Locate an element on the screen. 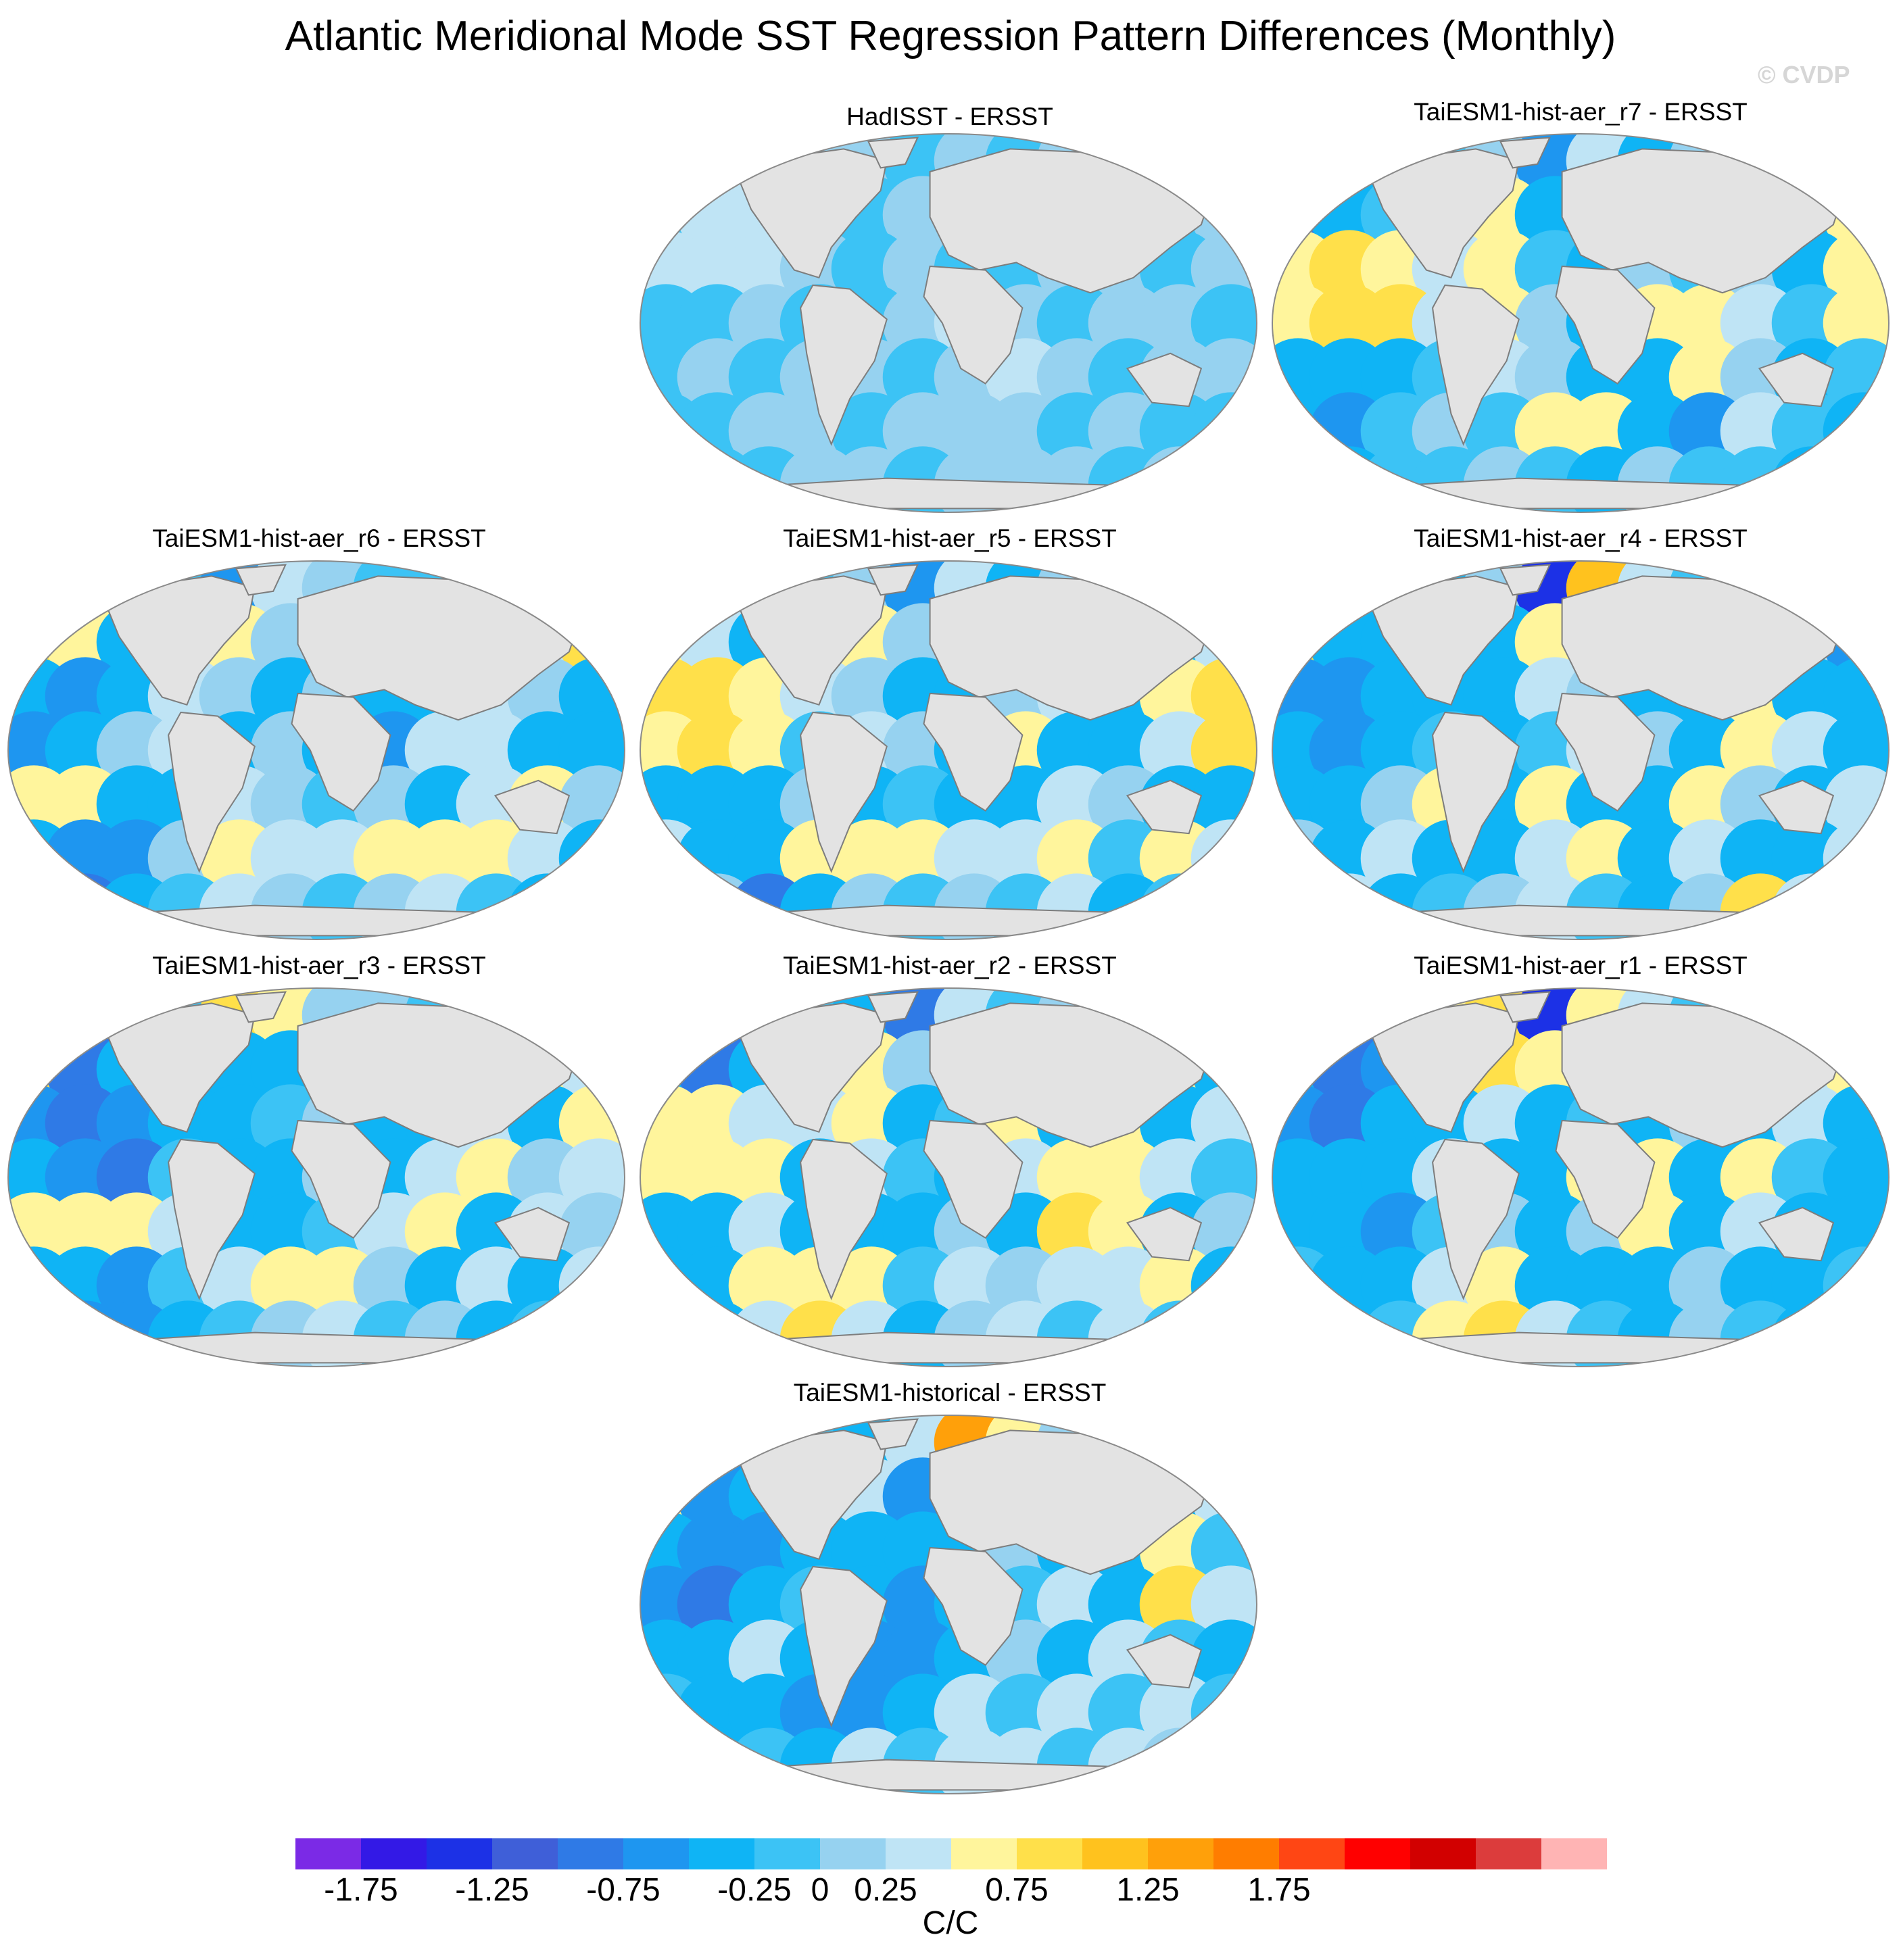 This screenshot has width=1901, height=1960. panel-title-historical: TaiESM1-historical - ERSST is located at coordinates (950, 1392).